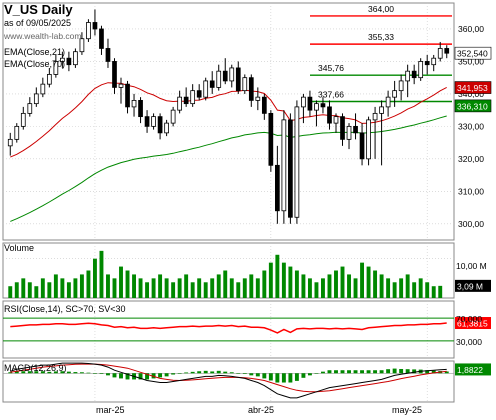 The height and width of the screenshot is (420, 496). What do you see at coordinates (381, 53) in the screenshot?
I see `level-lines: 364,00 355,33 345,76 337,66` at bounding box center [381, 53].